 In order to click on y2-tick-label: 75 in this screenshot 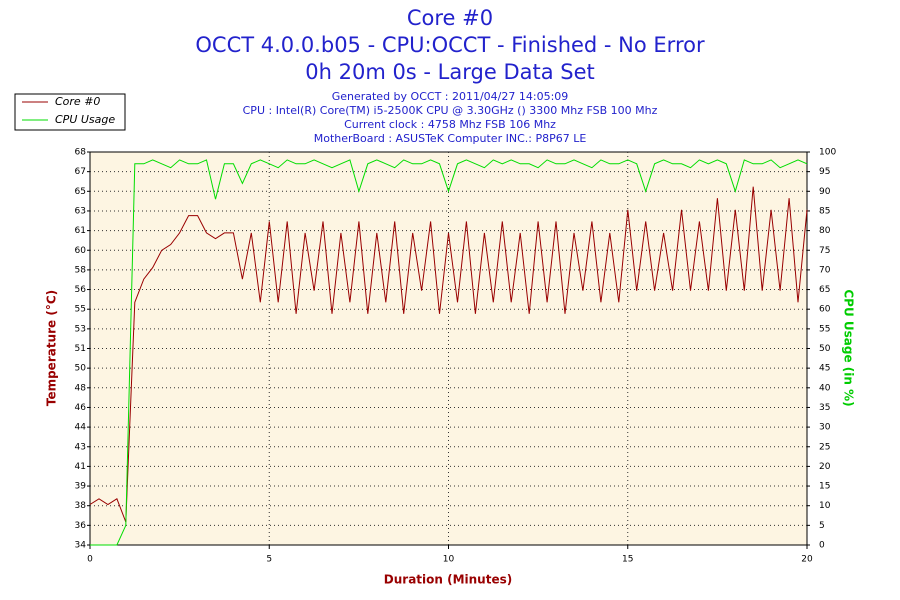, I will do `click(824, 251)`.